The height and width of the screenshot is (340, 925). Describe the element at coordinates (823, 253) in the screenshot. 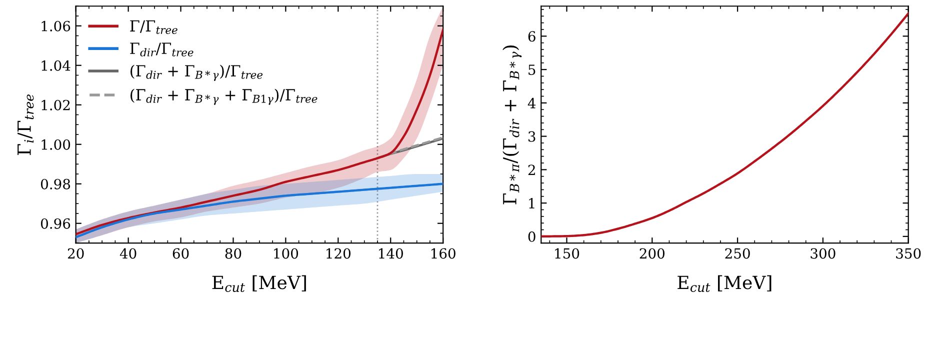

I see `x-tick-label: 300` at that location.